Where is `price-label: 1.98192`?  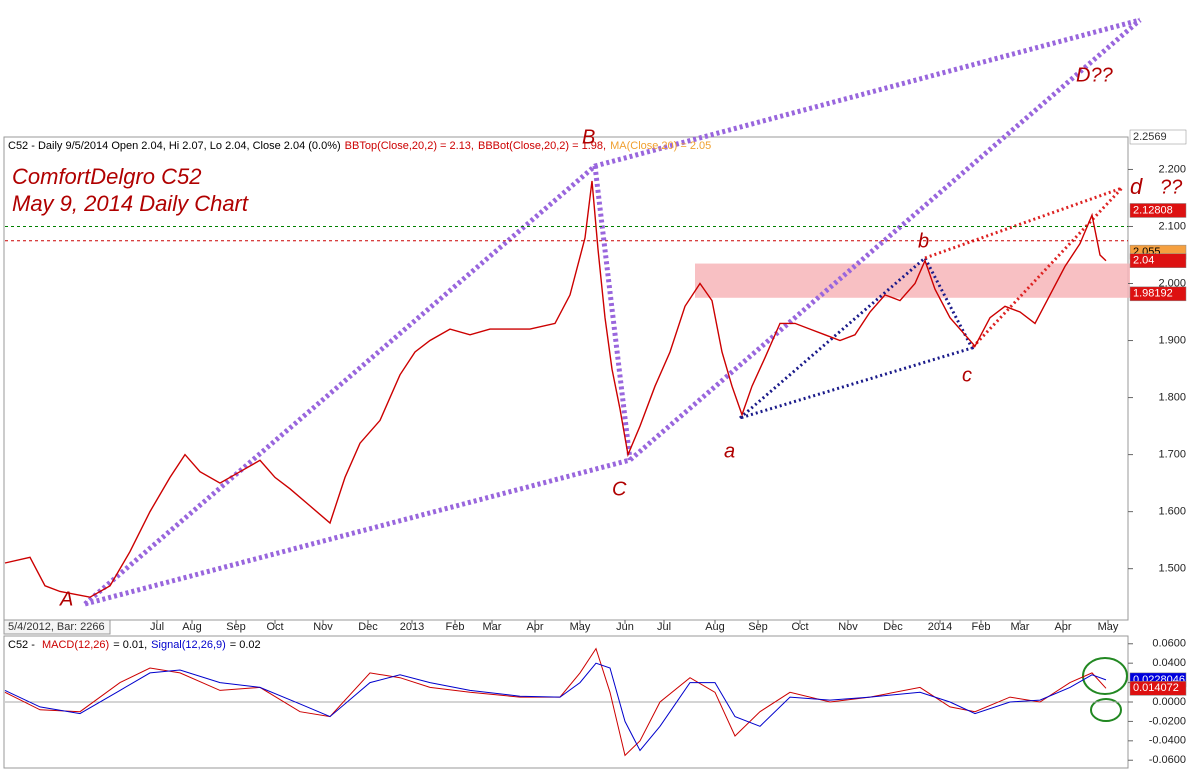 price-label: 1.98192 is located at coordinates (1153, 294).